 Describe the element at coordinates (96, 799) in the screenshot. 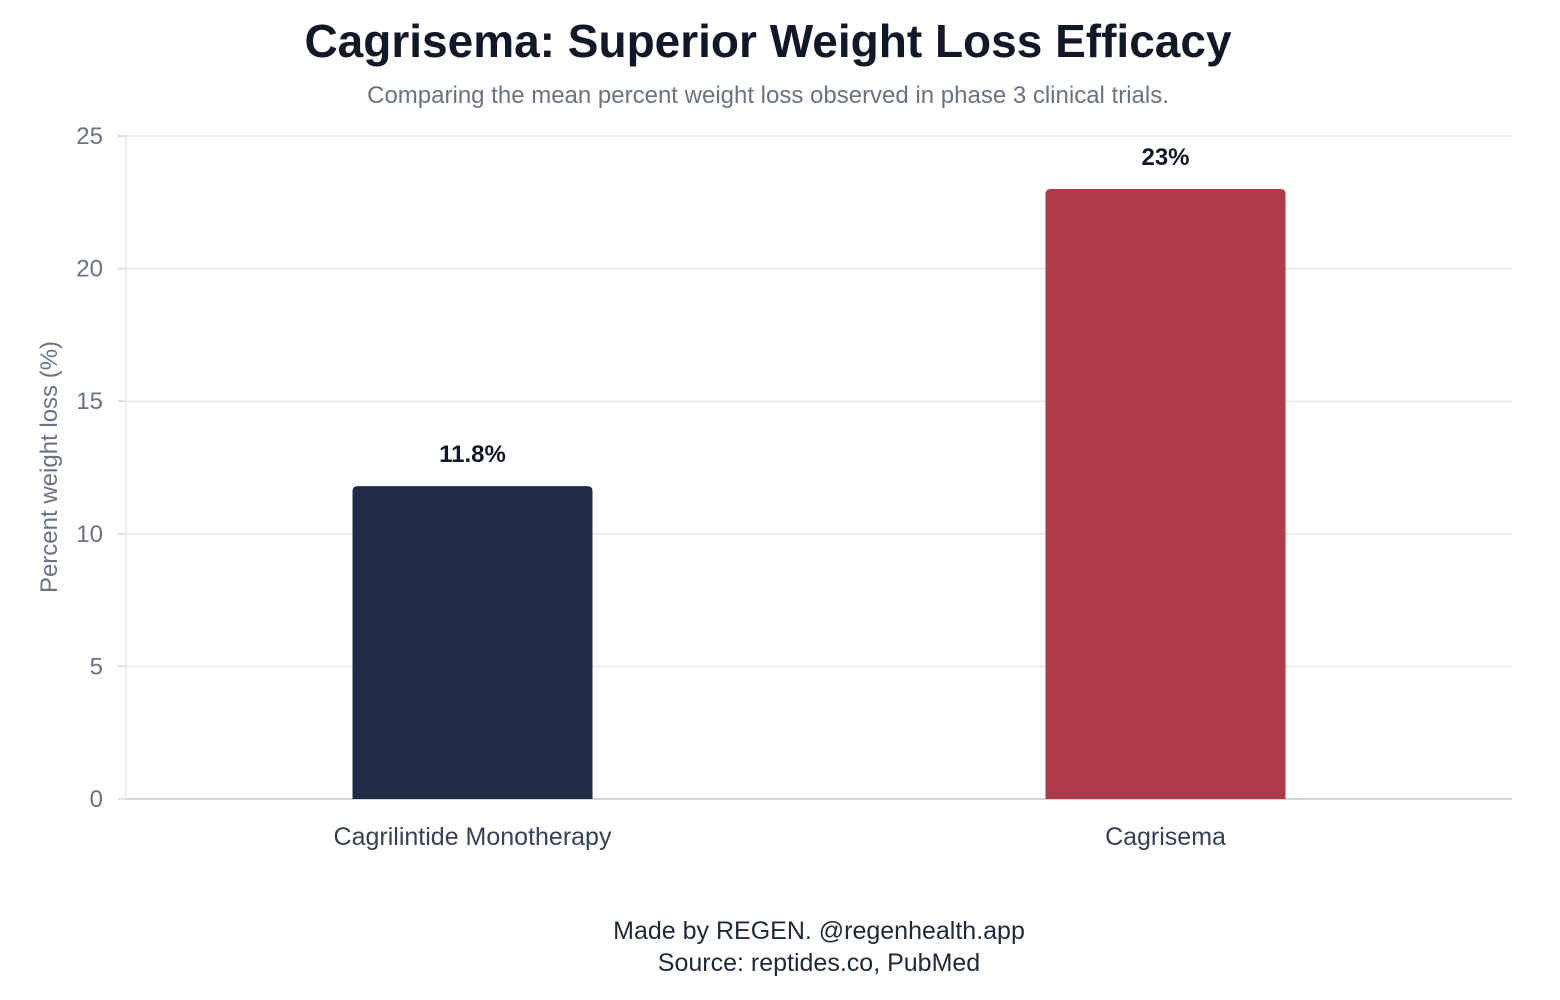

I see `y-tick-label: 0` at that location.